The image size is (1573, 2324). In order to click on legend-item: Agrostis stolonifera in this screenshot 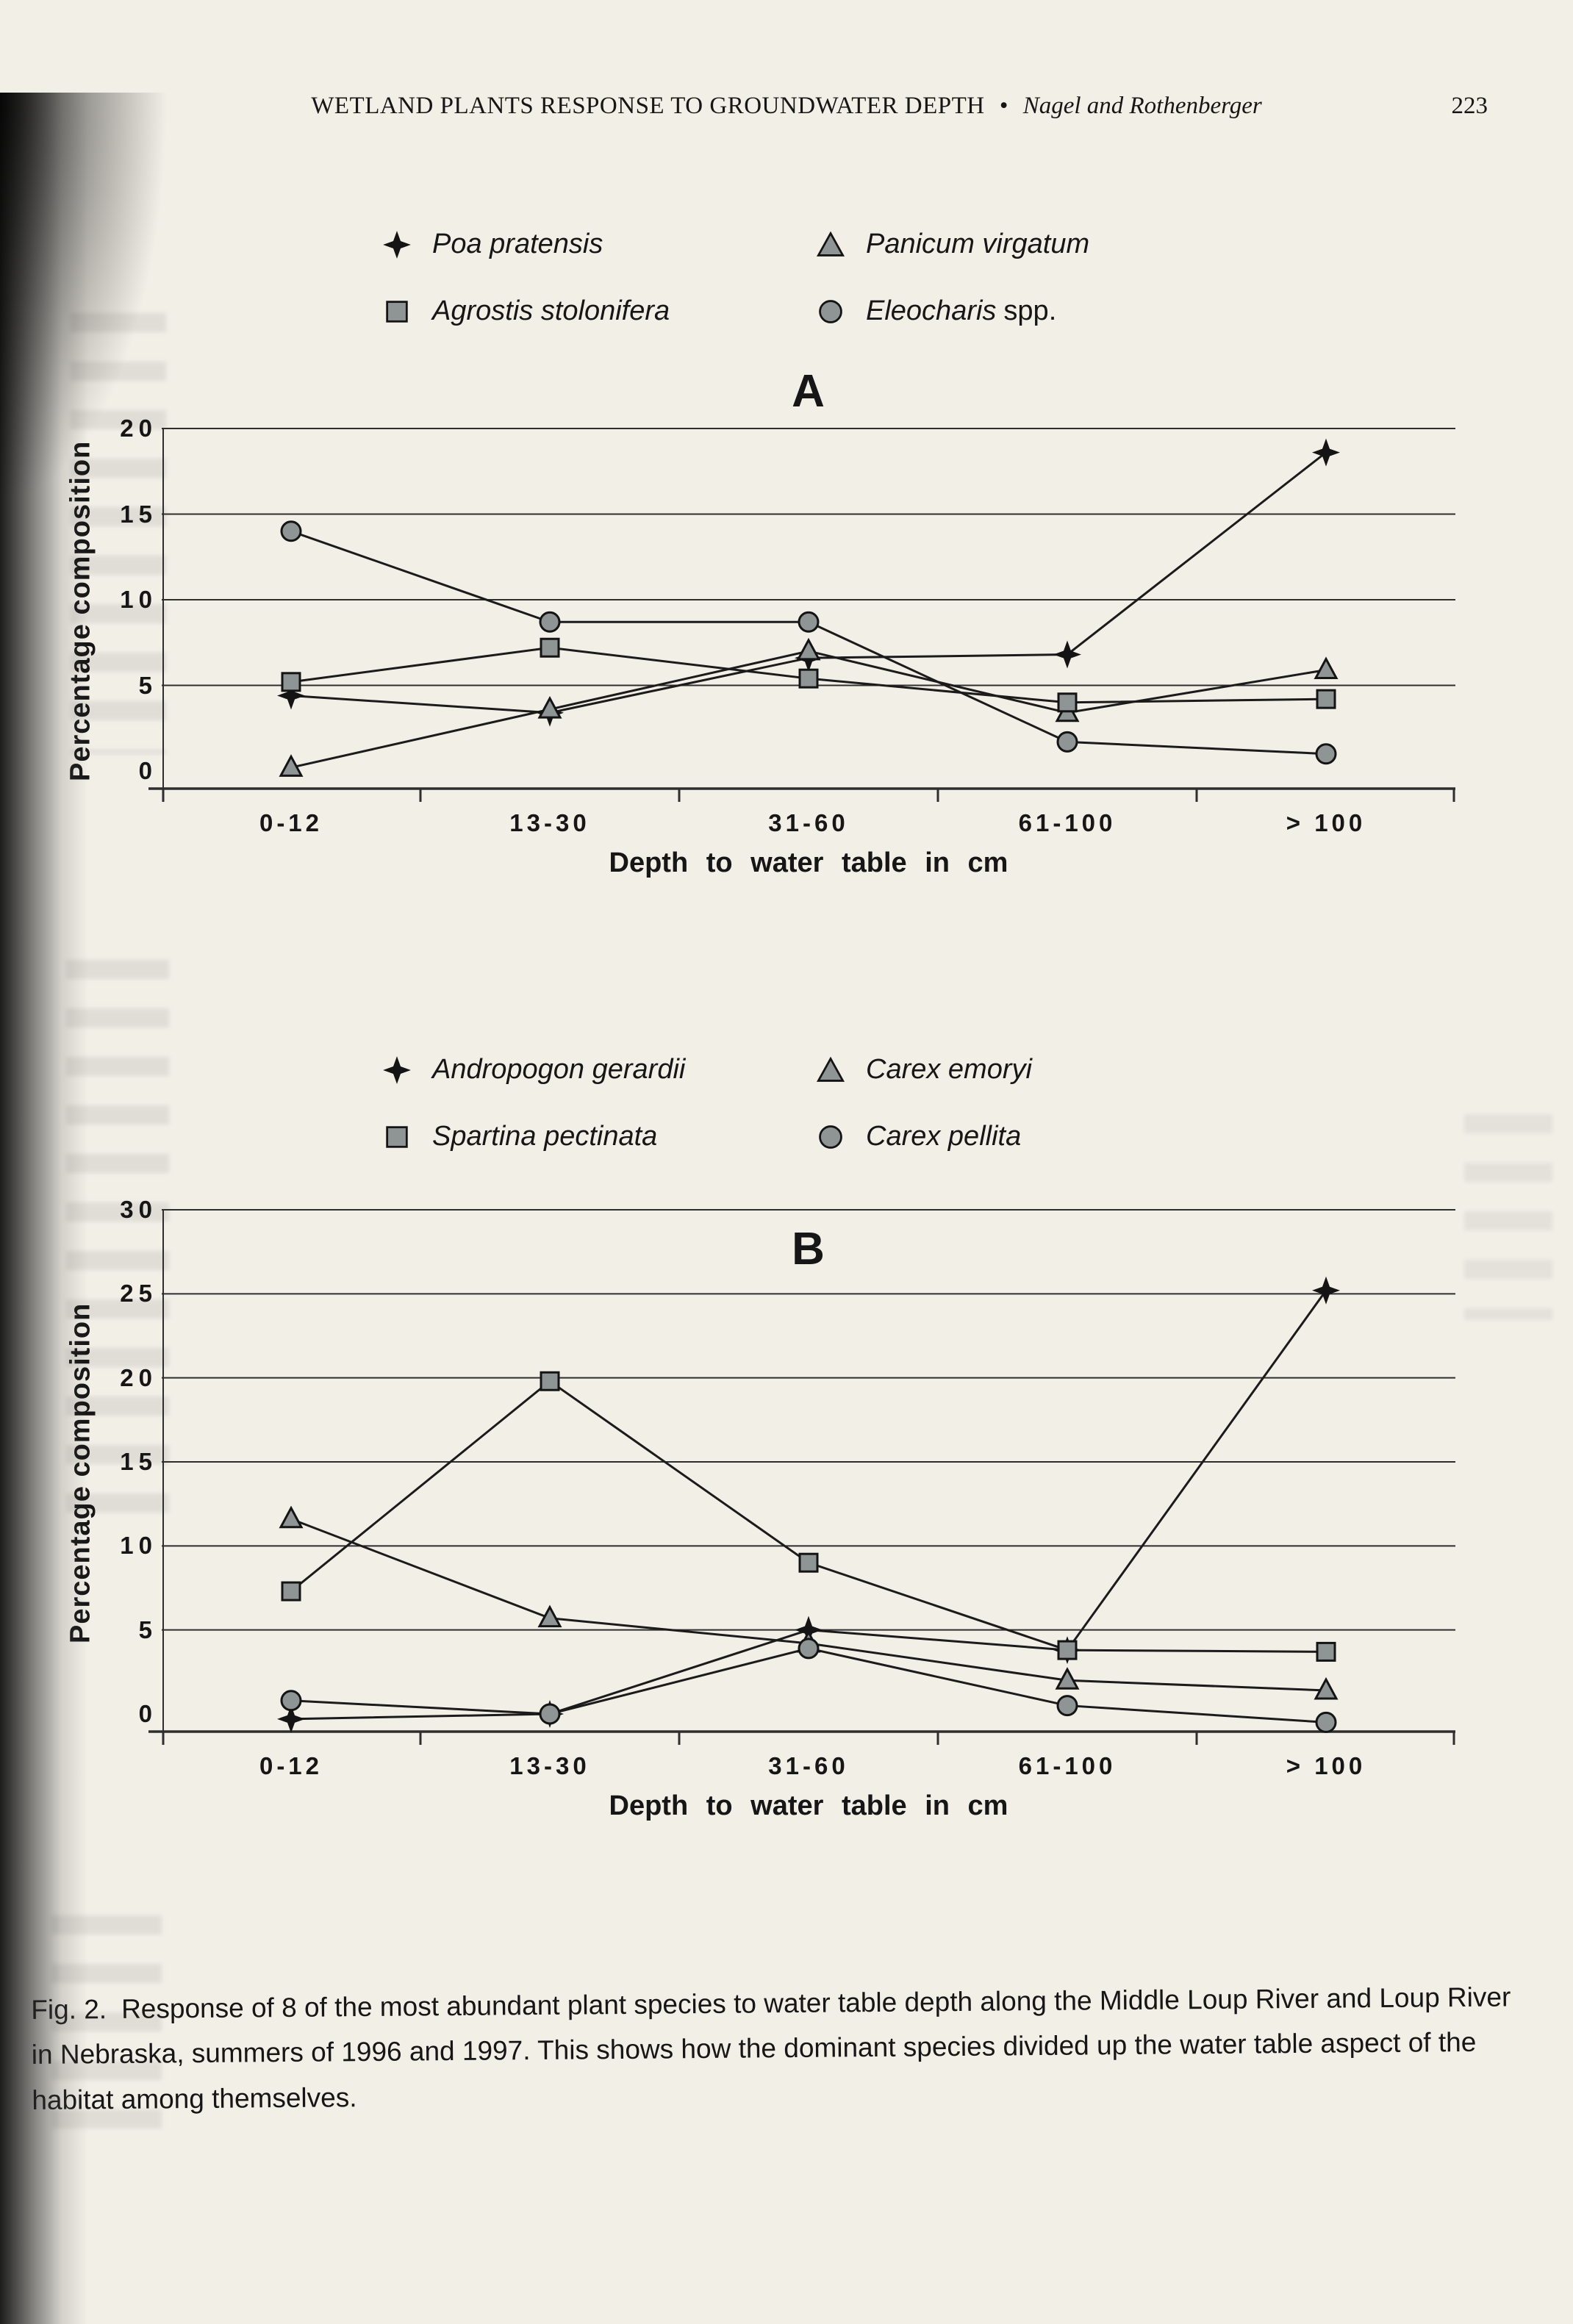, I will do `click(599, 311)`.